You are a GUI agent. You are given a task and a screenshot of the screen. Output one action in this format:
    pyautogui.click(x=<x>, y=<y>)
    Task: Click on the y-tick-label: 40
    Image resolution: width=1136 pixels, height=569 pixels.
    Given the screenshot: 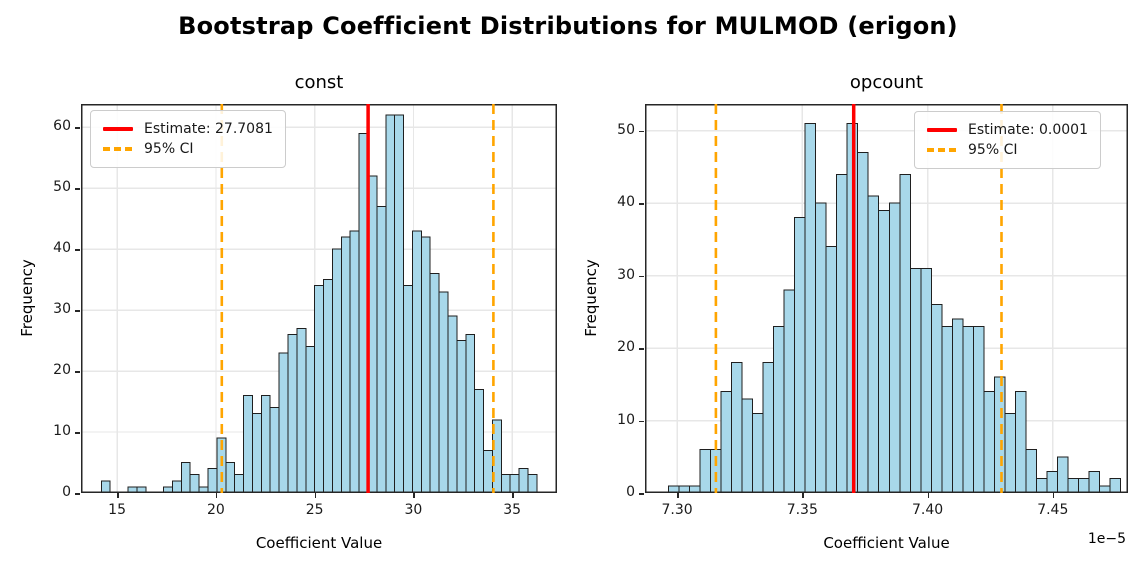 What is the action you would take?
    pyautogui.click(x=626, y=202)
    